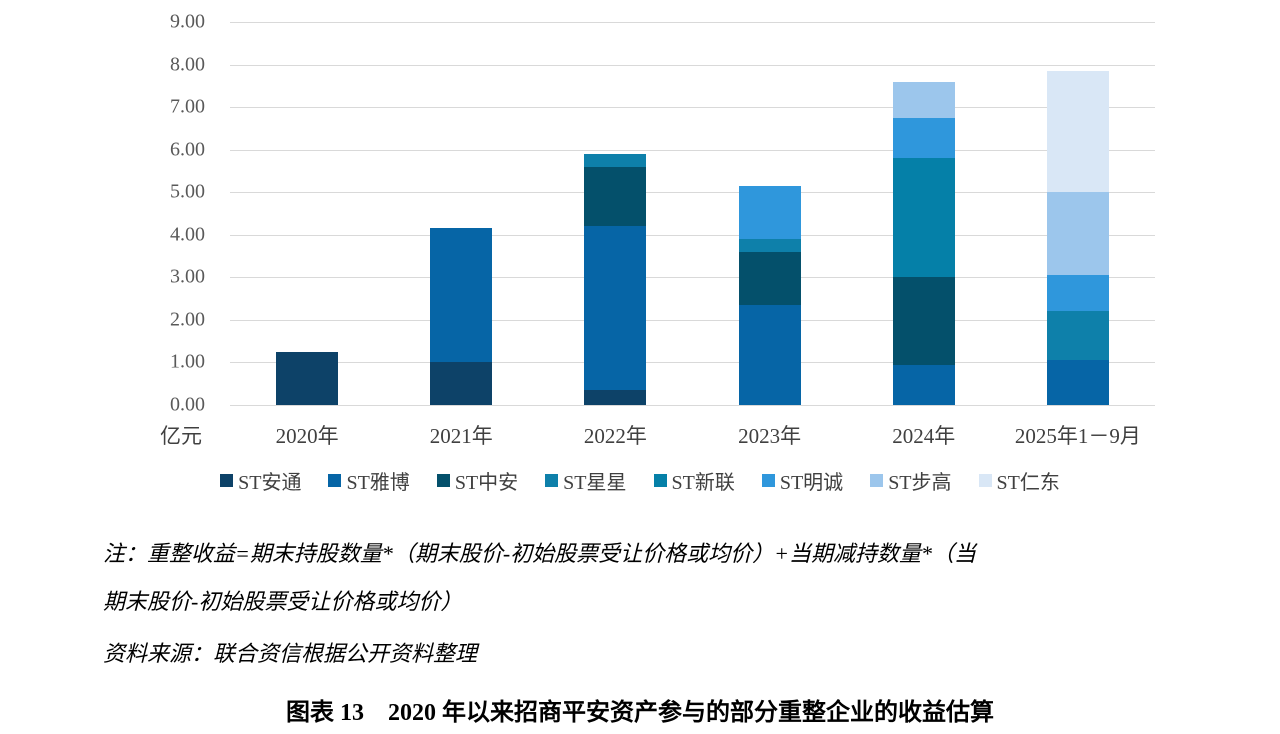 The width and height of the screenshot is (1280, 734). Describe the element at coordinates (1077, 382) in the screenshot. I see `bar-segment-ST雅博-2025年1－9月` at that location.